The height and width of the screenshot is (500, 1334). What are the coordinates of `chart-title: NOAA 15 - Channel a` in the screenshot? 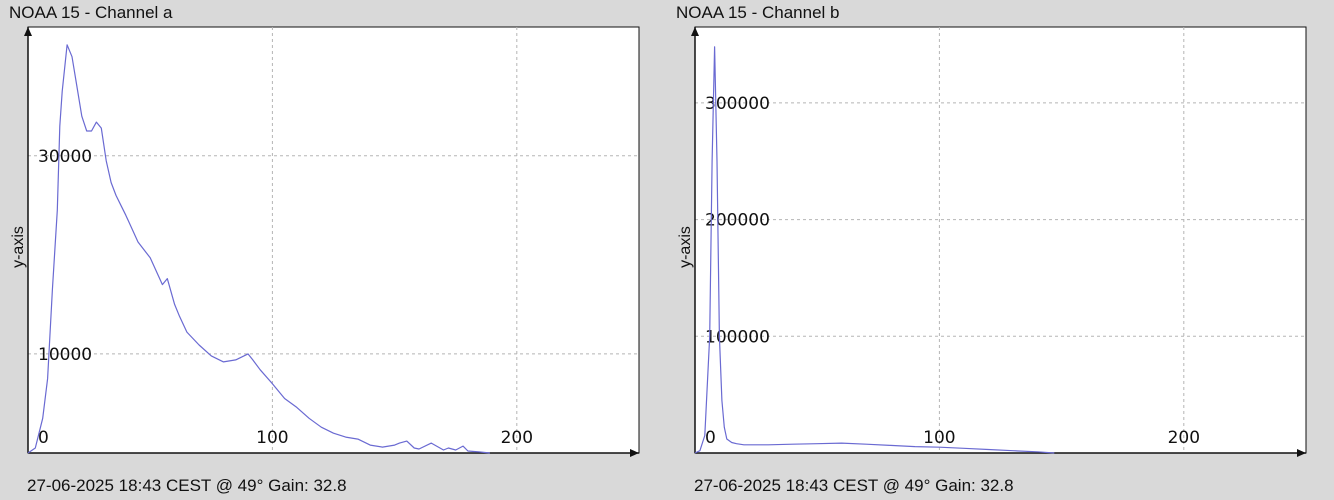 It's located at (91, 12).